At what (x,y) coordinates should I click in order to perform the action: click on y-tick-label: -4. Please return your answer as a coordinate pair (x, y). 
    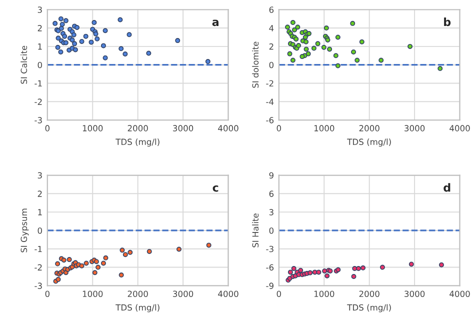
    Looking at the image, I should click on (270, 101).